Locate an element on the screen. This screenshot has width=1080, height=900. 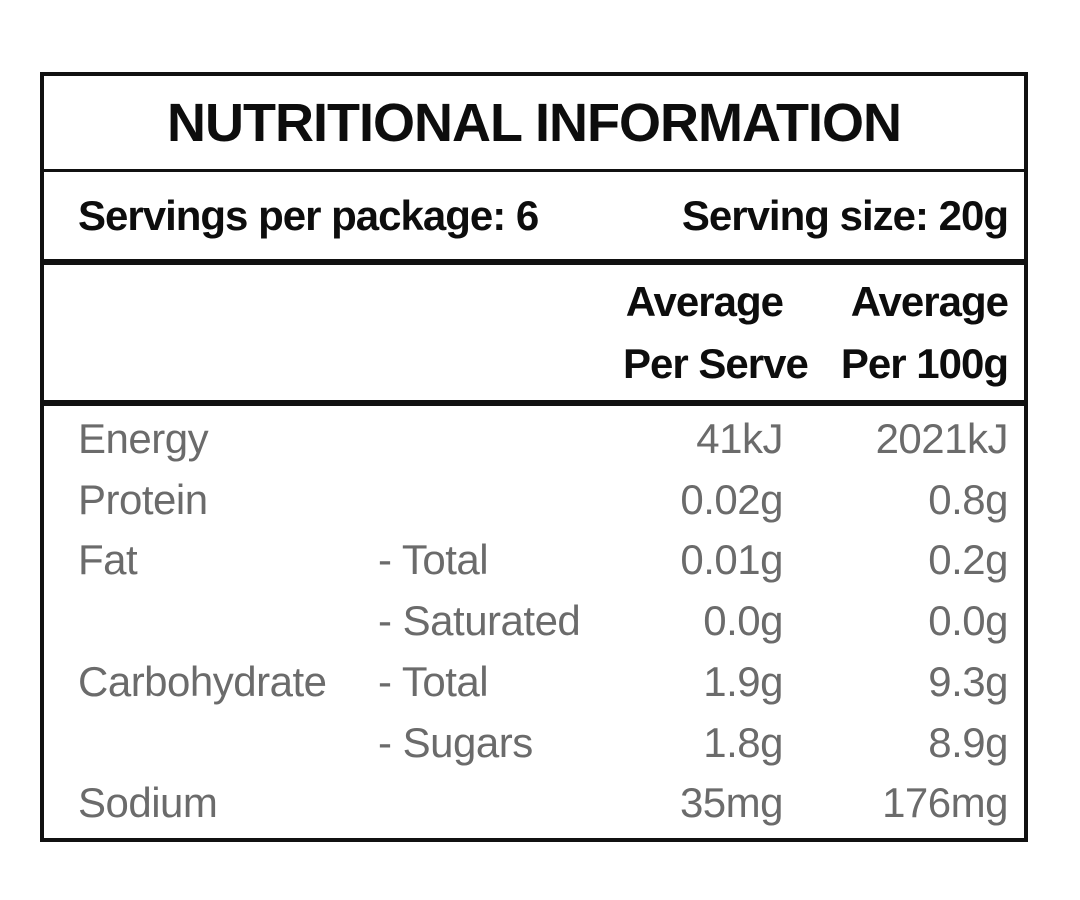
value-per-100g: 9.3g is located at coordinates (968, 681).